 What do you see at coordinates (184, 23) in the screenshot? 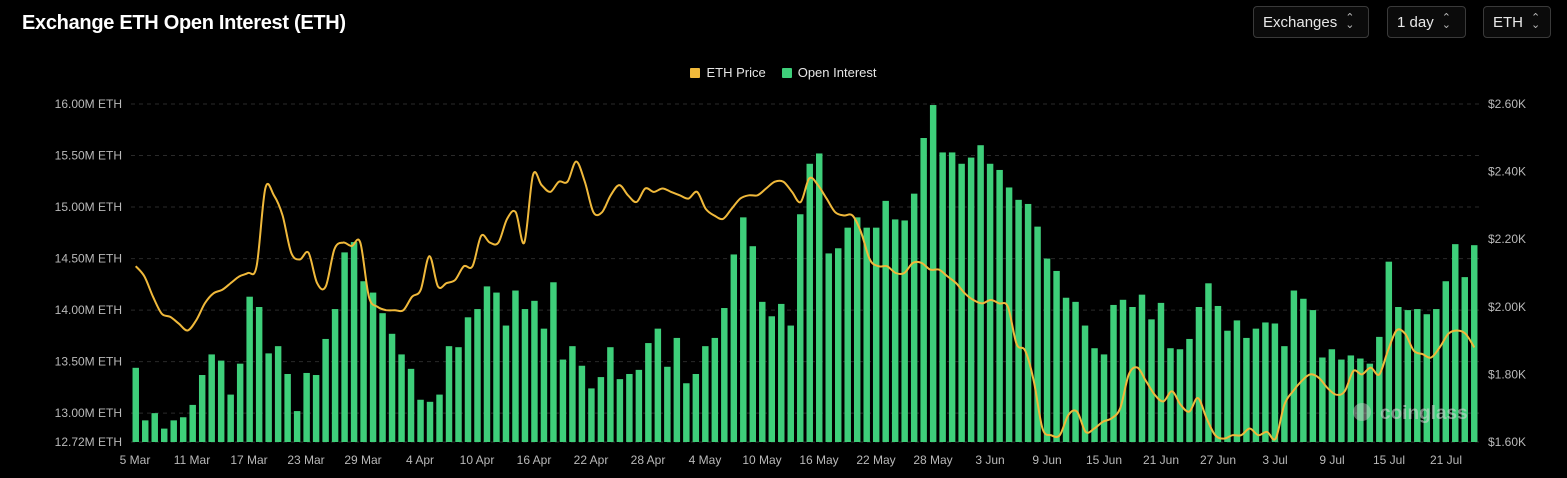
I see `page-title: Exchange ETH Open Interest (ETH)` at bounding box center [184, 23].